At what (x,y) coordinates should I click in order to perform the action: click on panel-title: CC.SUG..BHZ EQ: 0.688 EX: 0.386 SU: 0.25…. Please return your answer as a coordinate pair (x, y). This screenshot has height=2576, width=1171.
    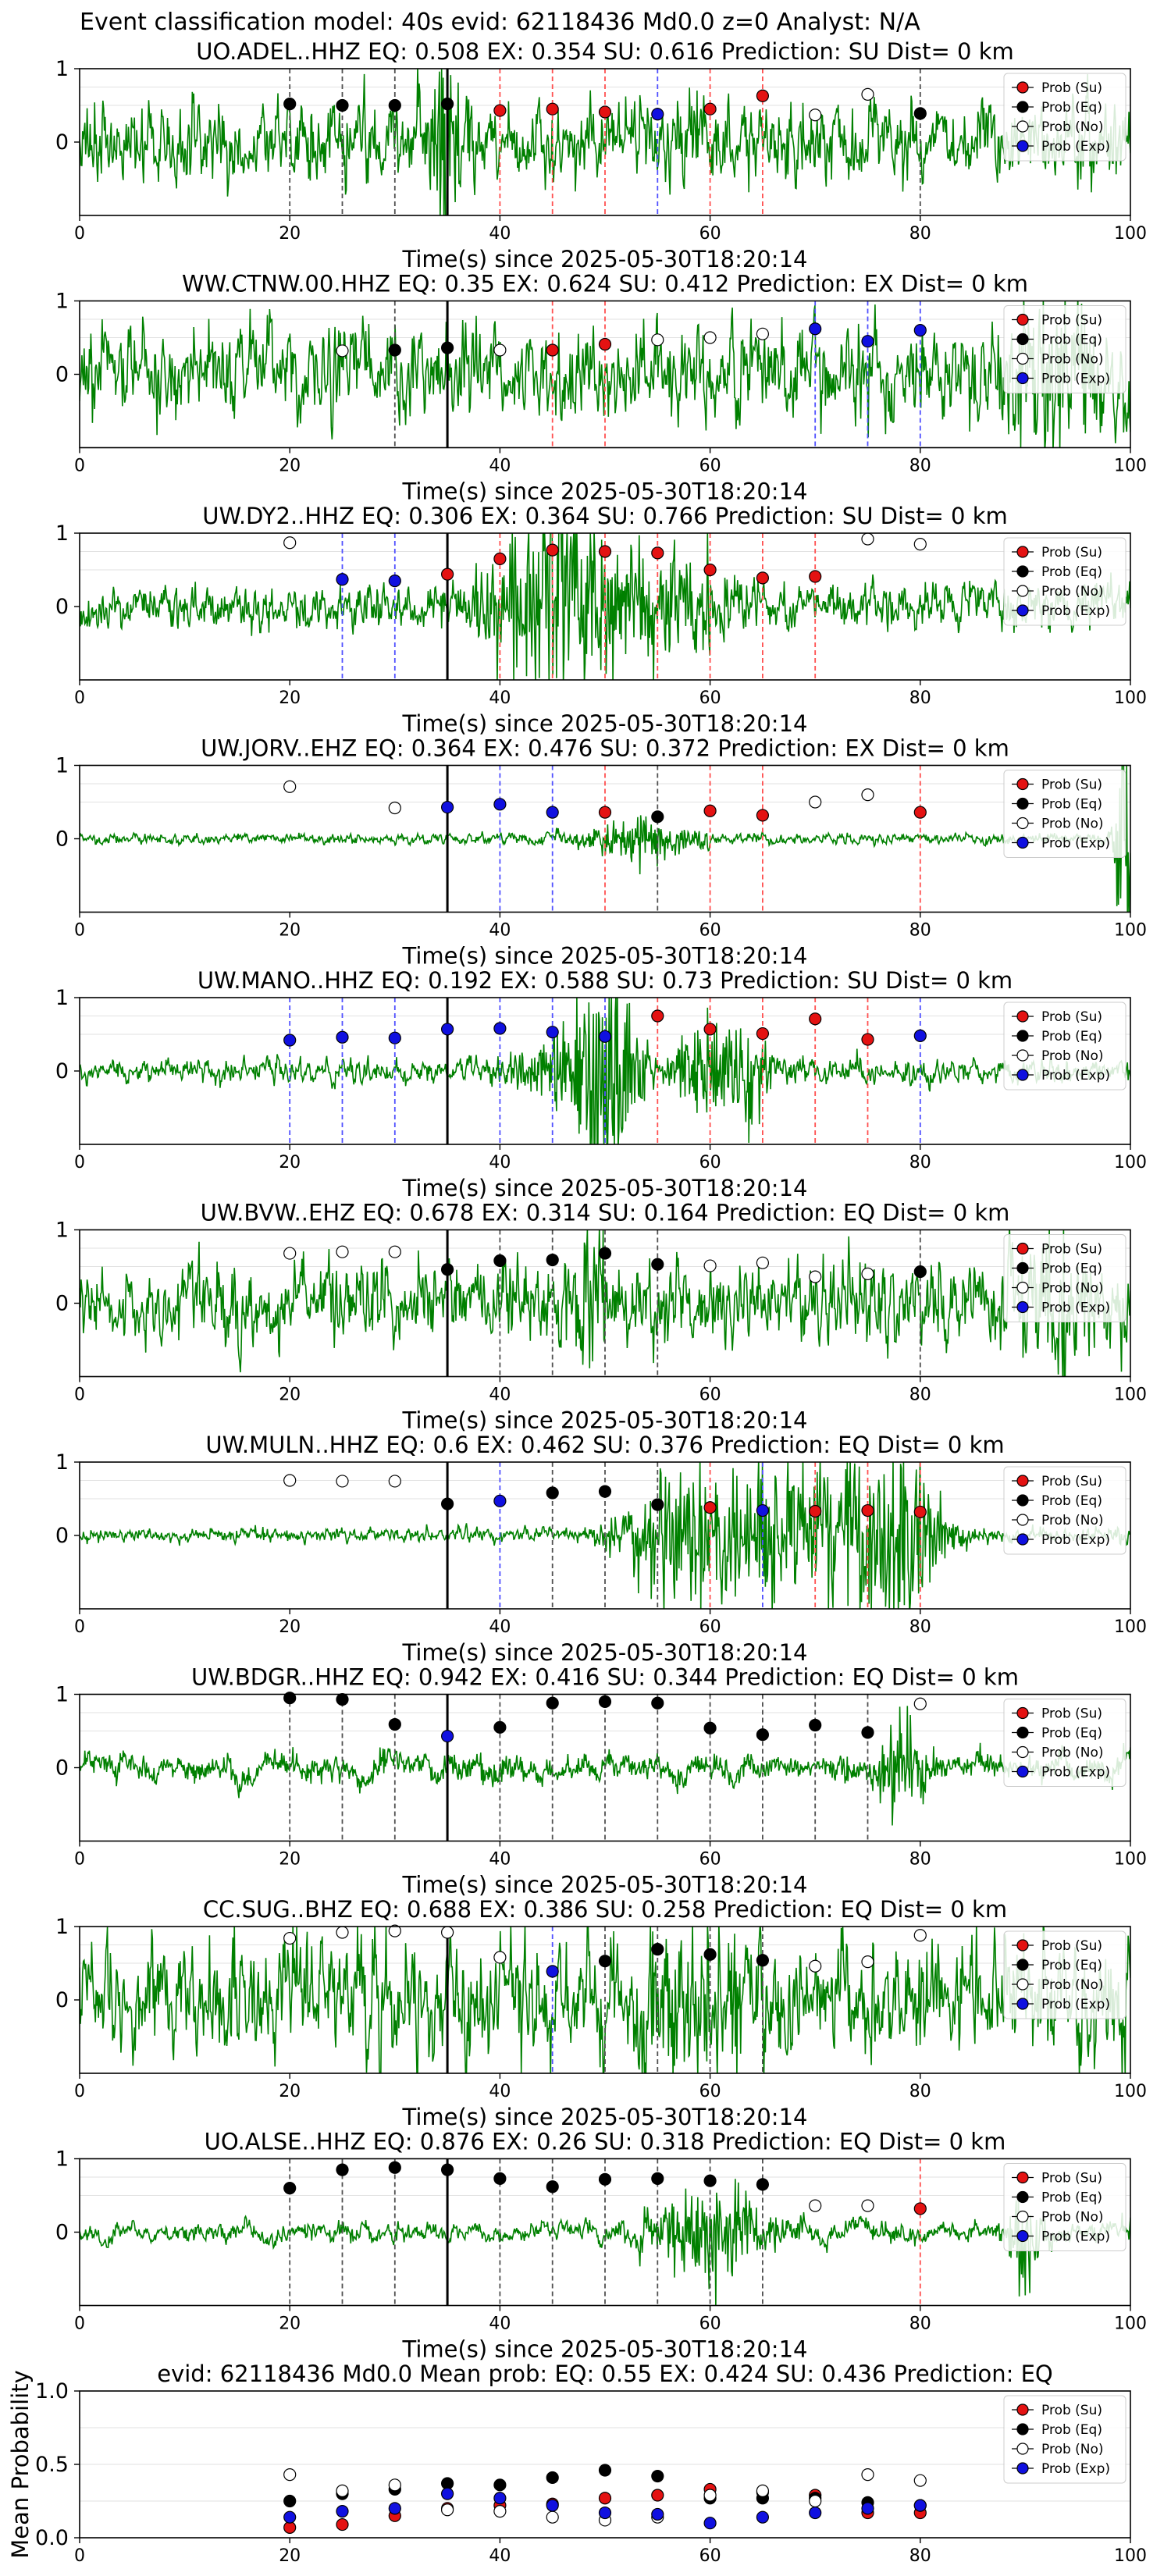
    Looking at the image, I should click on (605, 1909).